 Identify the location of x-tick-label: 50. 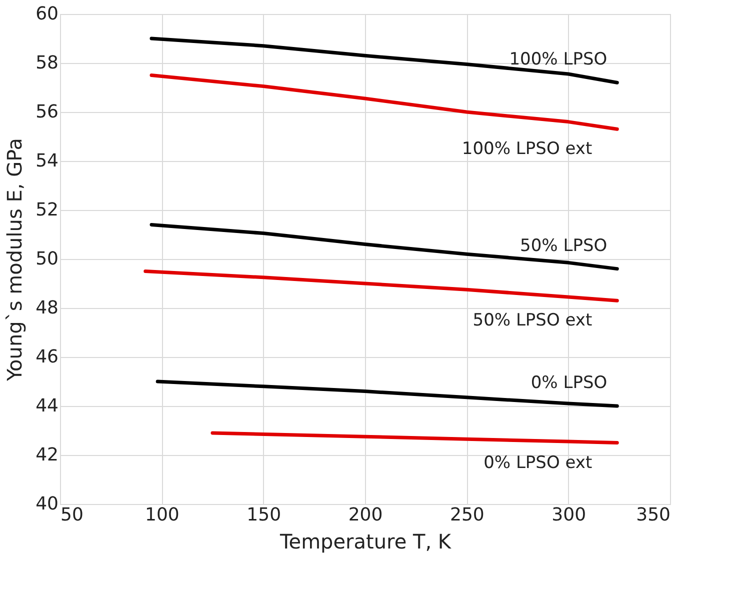
(72, 515).